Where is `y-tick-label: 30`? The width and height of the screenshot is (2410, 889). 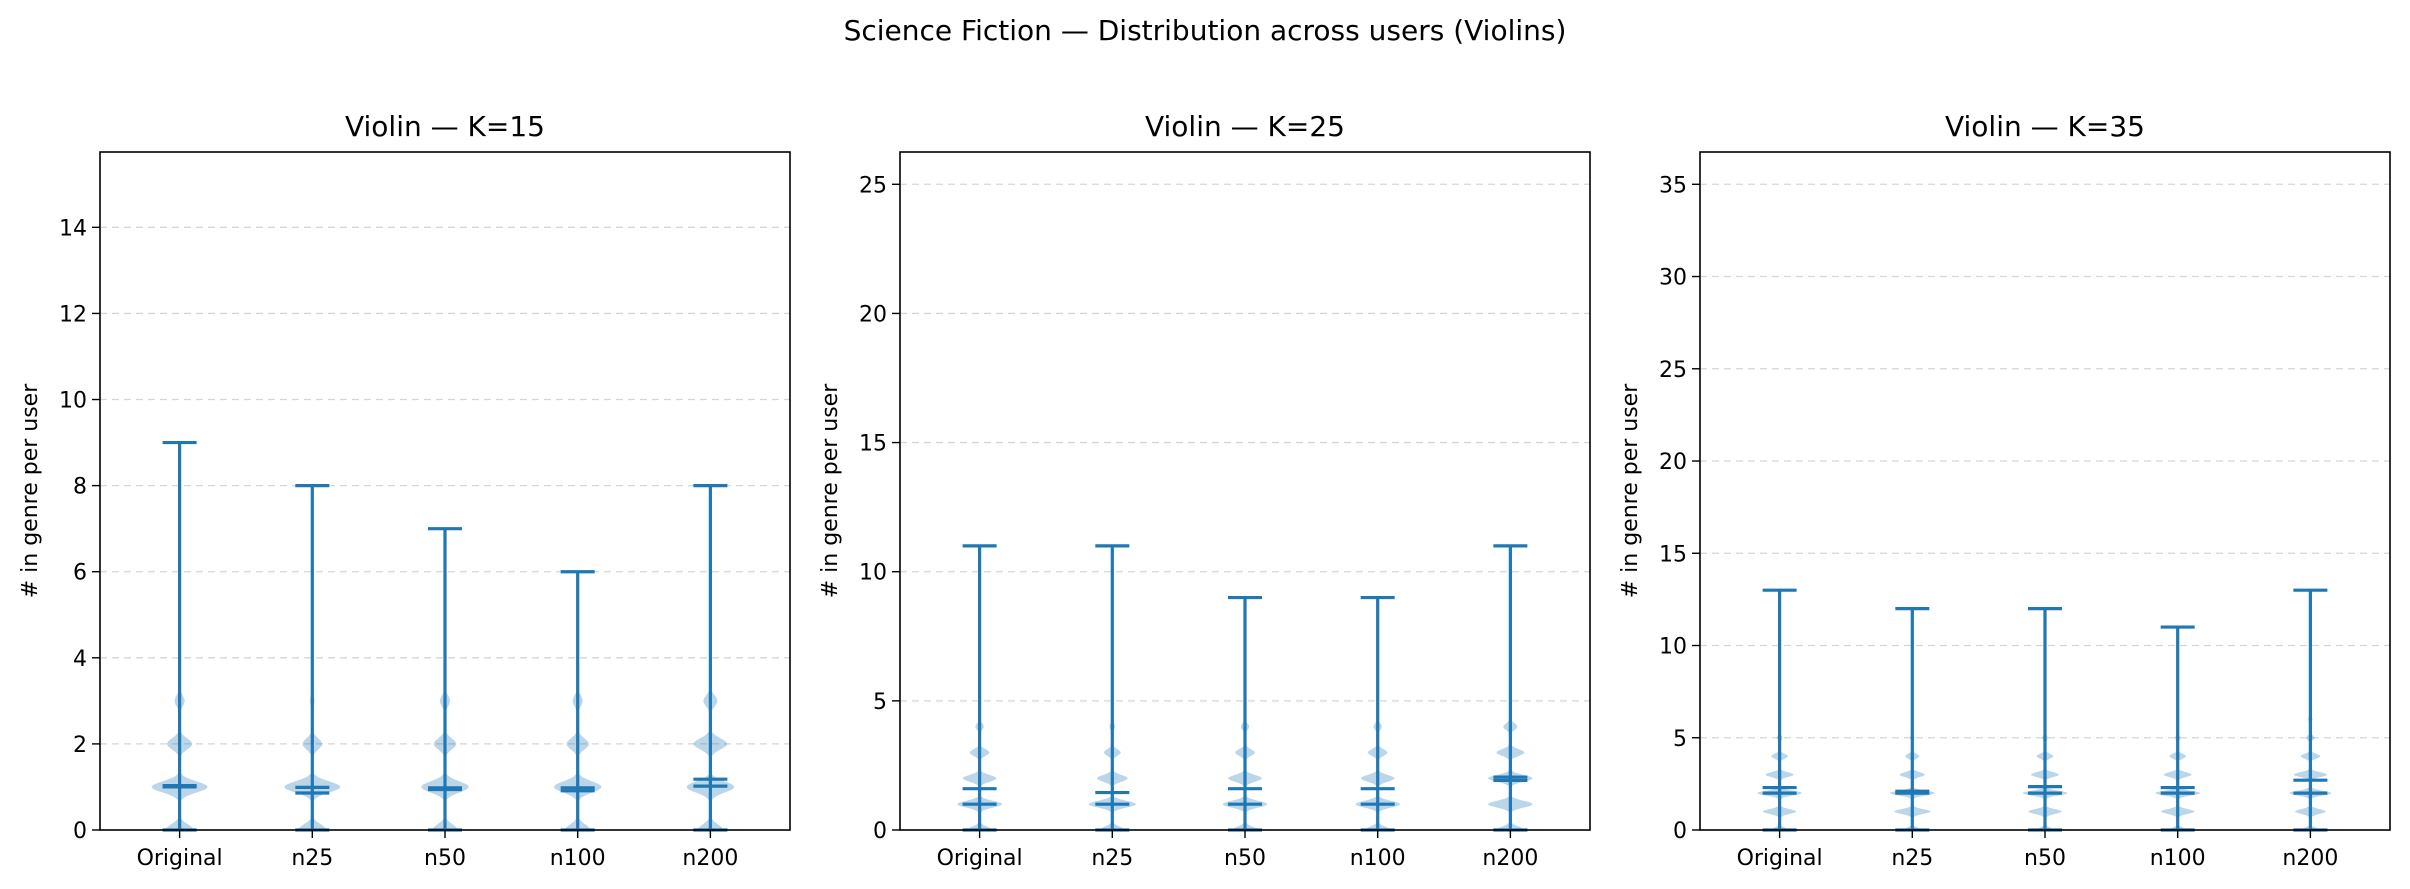
y-tick-label: 30 is located at coordinates (1673, 278).